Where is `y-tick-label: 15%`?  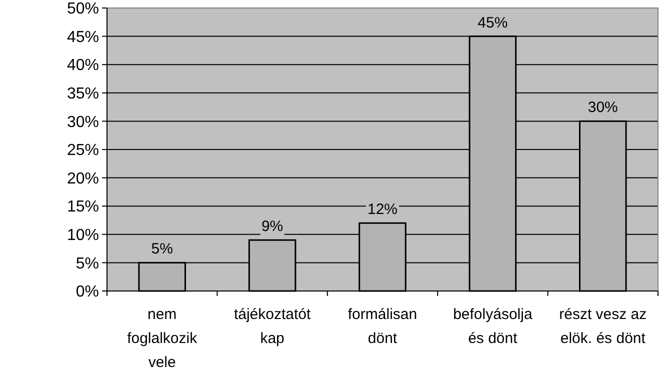
y-tick-label: 15% is located at coordinates (82, 207).